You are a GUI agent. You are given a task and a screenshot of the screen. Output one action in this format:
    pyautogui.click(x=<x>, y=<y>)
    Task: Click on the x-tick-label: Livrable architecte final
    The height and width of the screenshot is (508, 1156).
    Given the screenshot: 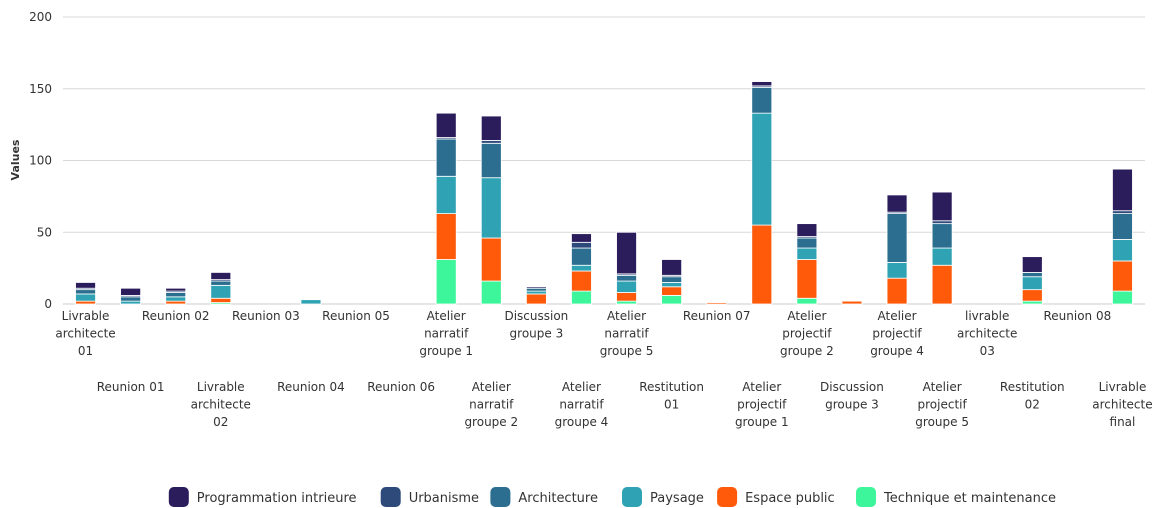 What is the action you would take?
    pyautogui.click(x=1122, y=404)
    